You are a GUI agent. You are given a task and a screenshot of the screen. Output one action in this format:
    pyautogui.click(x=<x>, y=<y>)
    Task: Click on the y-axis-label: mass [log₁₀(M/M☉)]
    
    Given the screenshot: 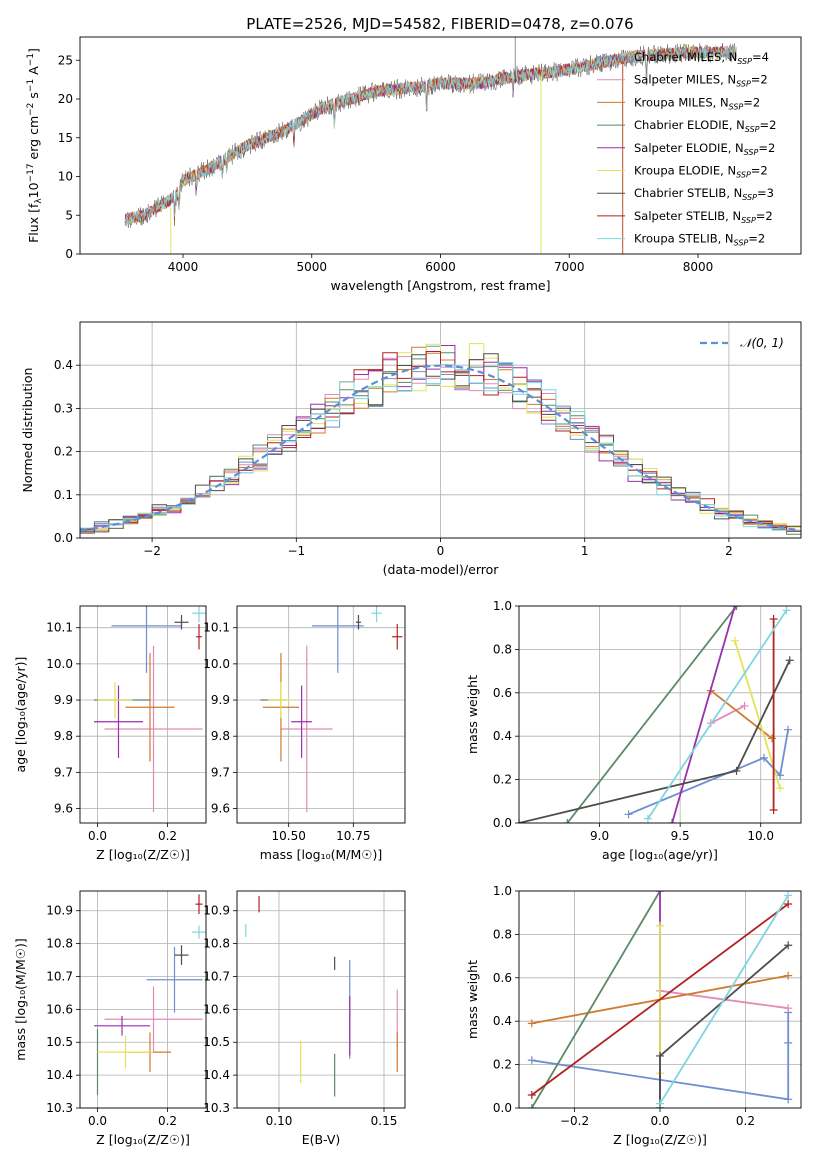 What is the action you would take?
    pyautogui.click(x=20, y=999)
    